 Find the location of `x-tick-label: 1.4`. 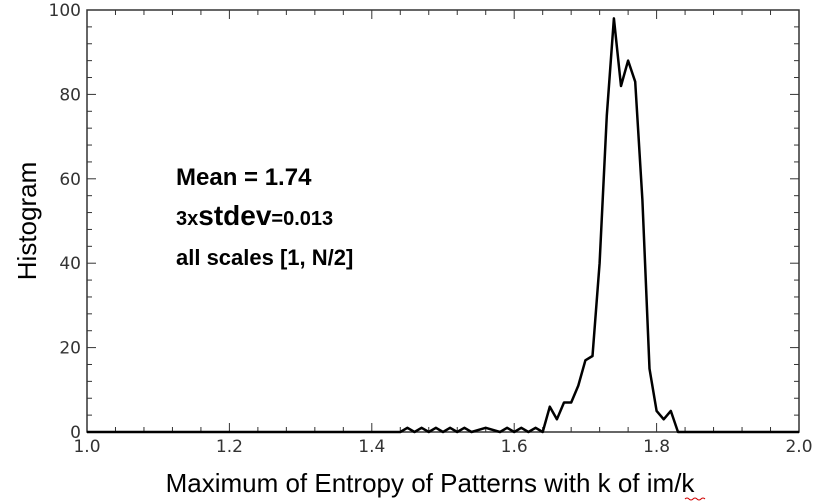

x-tick-label: 1.4 is located at coordinates (371, 447).